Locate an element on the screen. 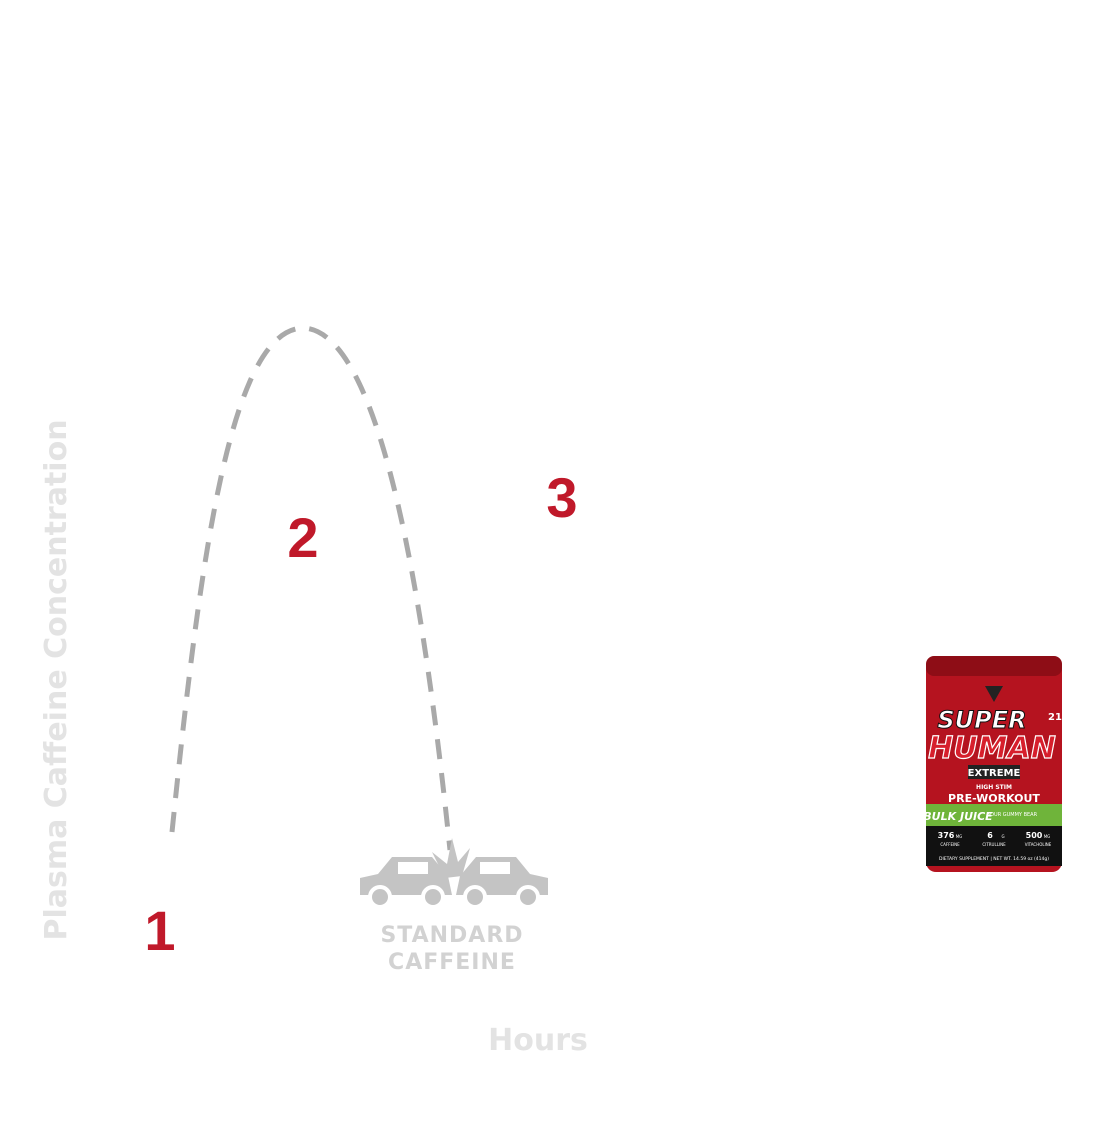  marker: 1 is located at coordinates (159, 930).